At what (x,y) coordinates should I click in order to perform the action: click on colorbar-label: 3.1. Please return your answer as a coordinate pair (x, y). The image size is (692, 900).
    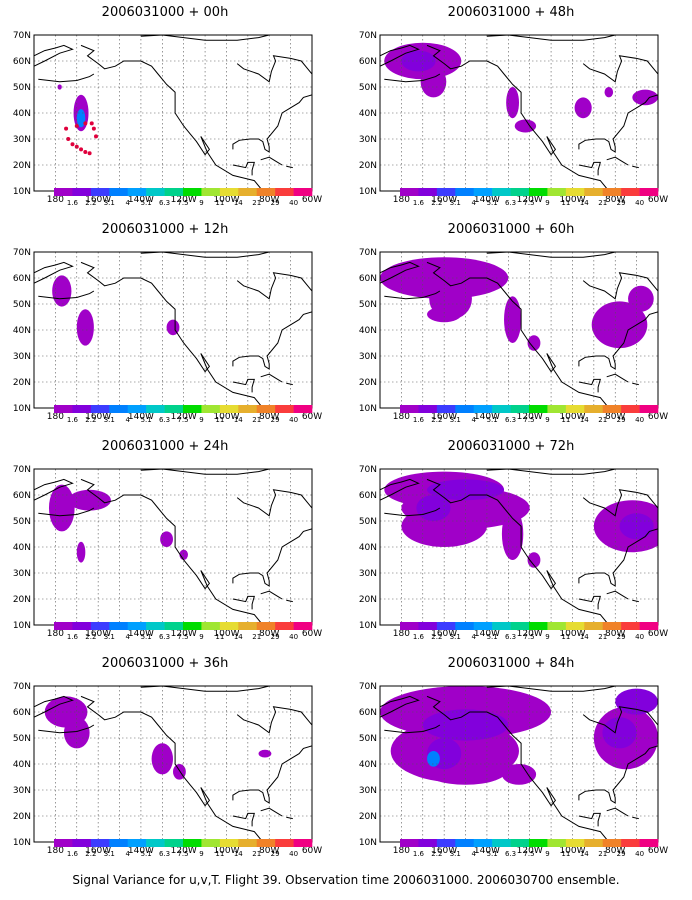
    Looking at the image, I should click on (455, 854).